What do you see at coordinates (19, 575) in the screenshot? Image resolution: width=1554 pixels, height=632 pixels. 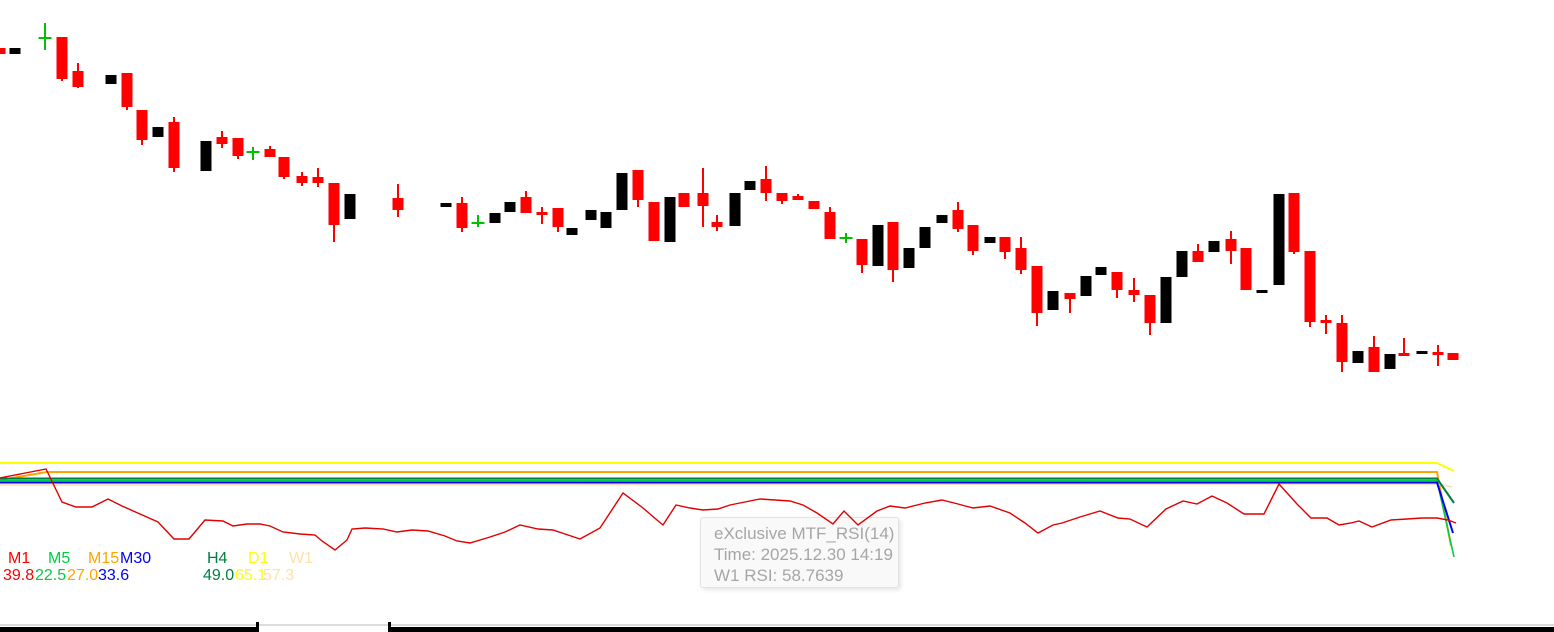 I see `legend-value-m1: 39.8` at bounding box center [19, 575].